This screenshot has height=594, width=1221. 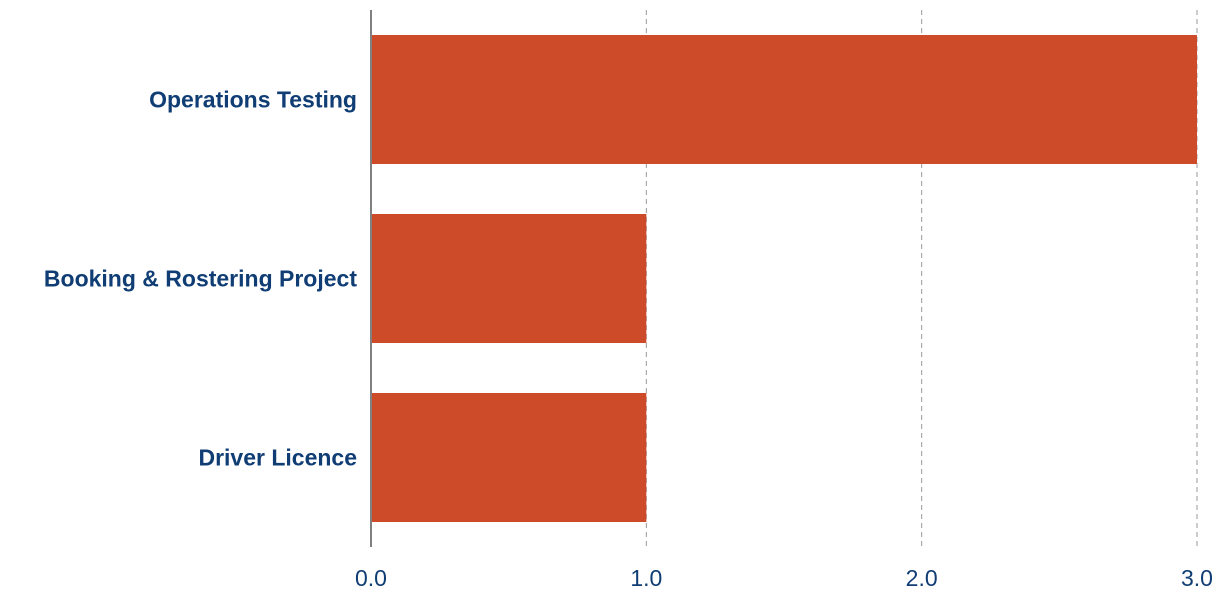 What do you see at coordinates (1197, 578) in the screenshot?
I see `x-tick-label-3.0: 3.0` at bounding box center [1197, 578].